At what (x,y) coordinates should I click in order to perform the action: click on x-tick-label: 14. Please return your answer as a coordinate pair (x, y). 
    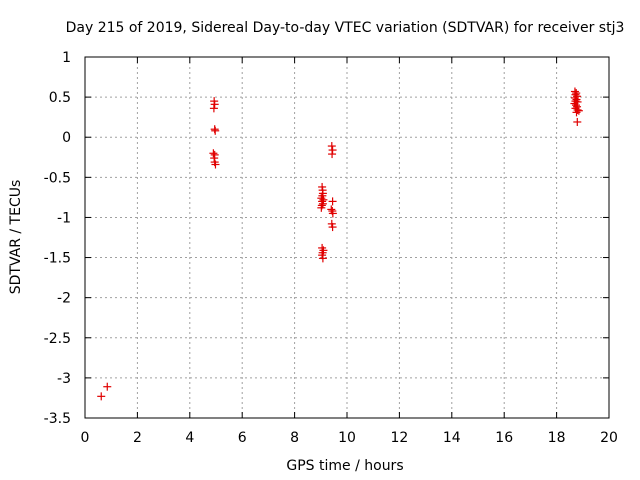
    Looking at the image, I should click on (452, 438).